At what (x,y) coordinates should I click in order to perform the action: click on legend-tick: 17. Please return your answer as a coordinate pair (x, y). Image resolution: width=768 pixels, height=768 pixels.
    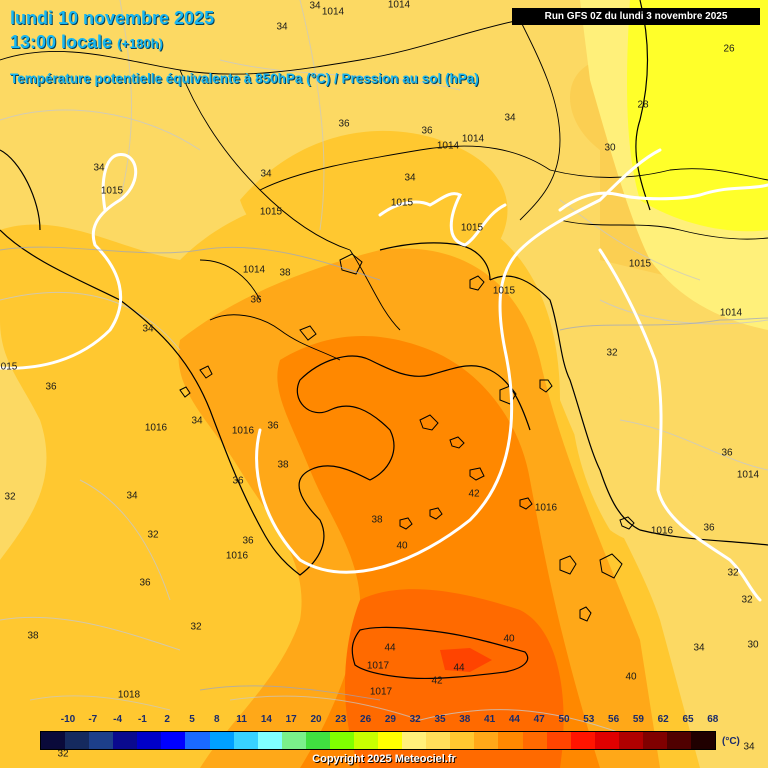
    Looking at the image, I should click on (291, 719).